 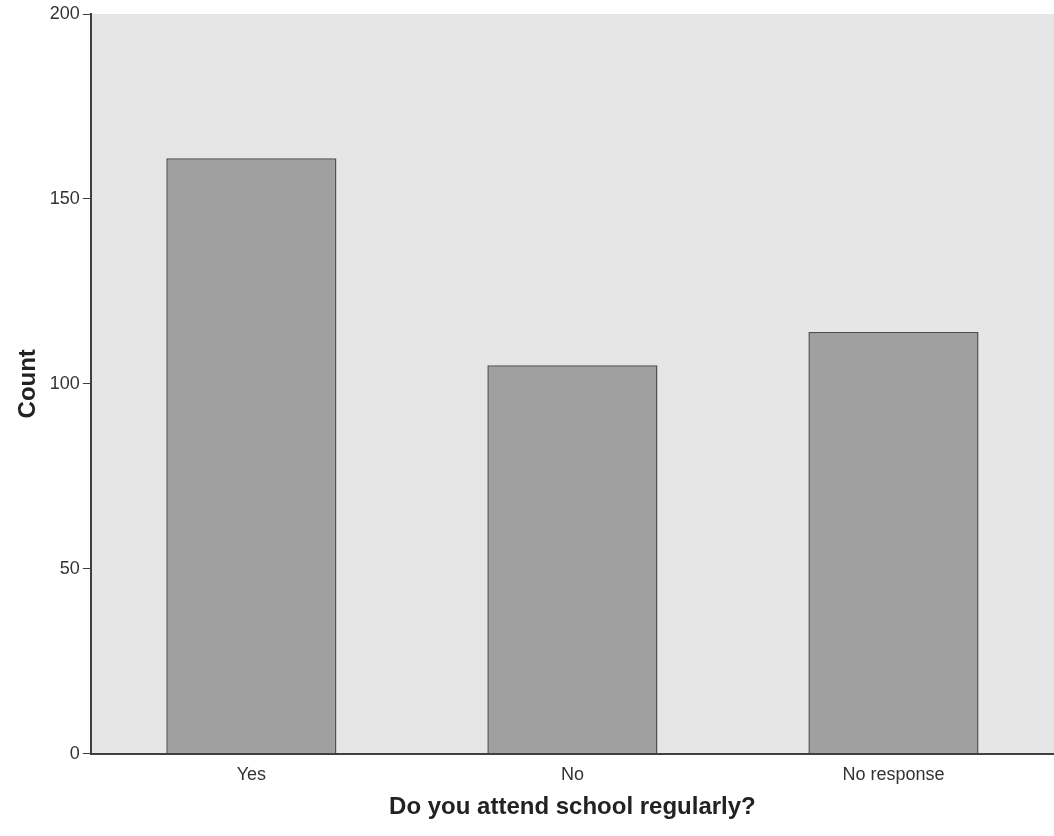 I want to click on y-tick-label: 50, so click(x=69, y=567).